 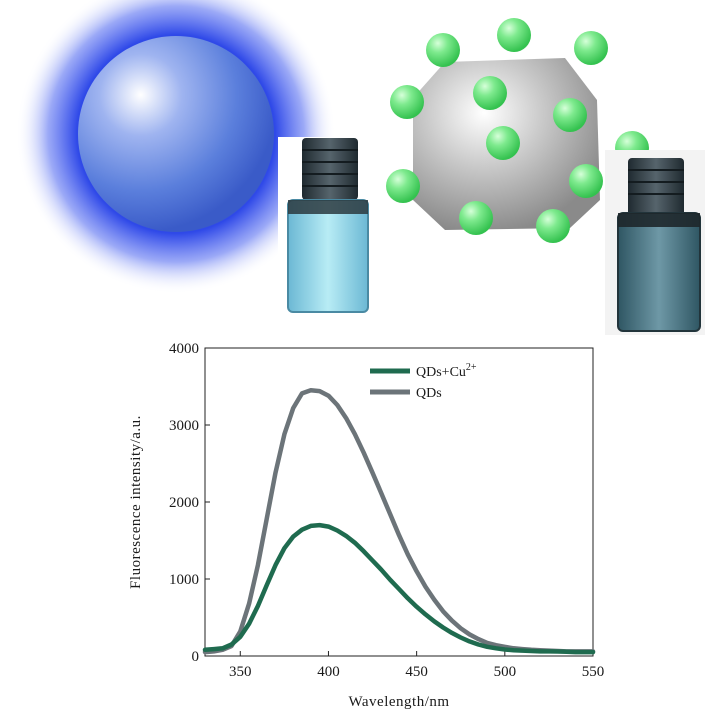 What do you see at coordinates (505, 672) in the screenshot?
I see `x-tick-label: 500` at bounding box center [505, 672].